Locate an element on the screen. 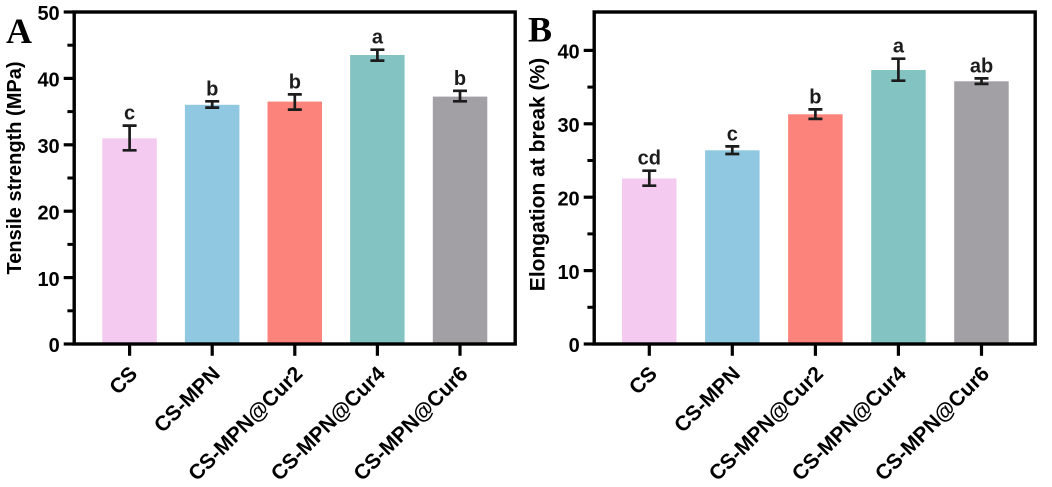 This screenshot has height=487, width=1052. svg-text: Tensile strength (MPa) is located at coordinates (15, 168).